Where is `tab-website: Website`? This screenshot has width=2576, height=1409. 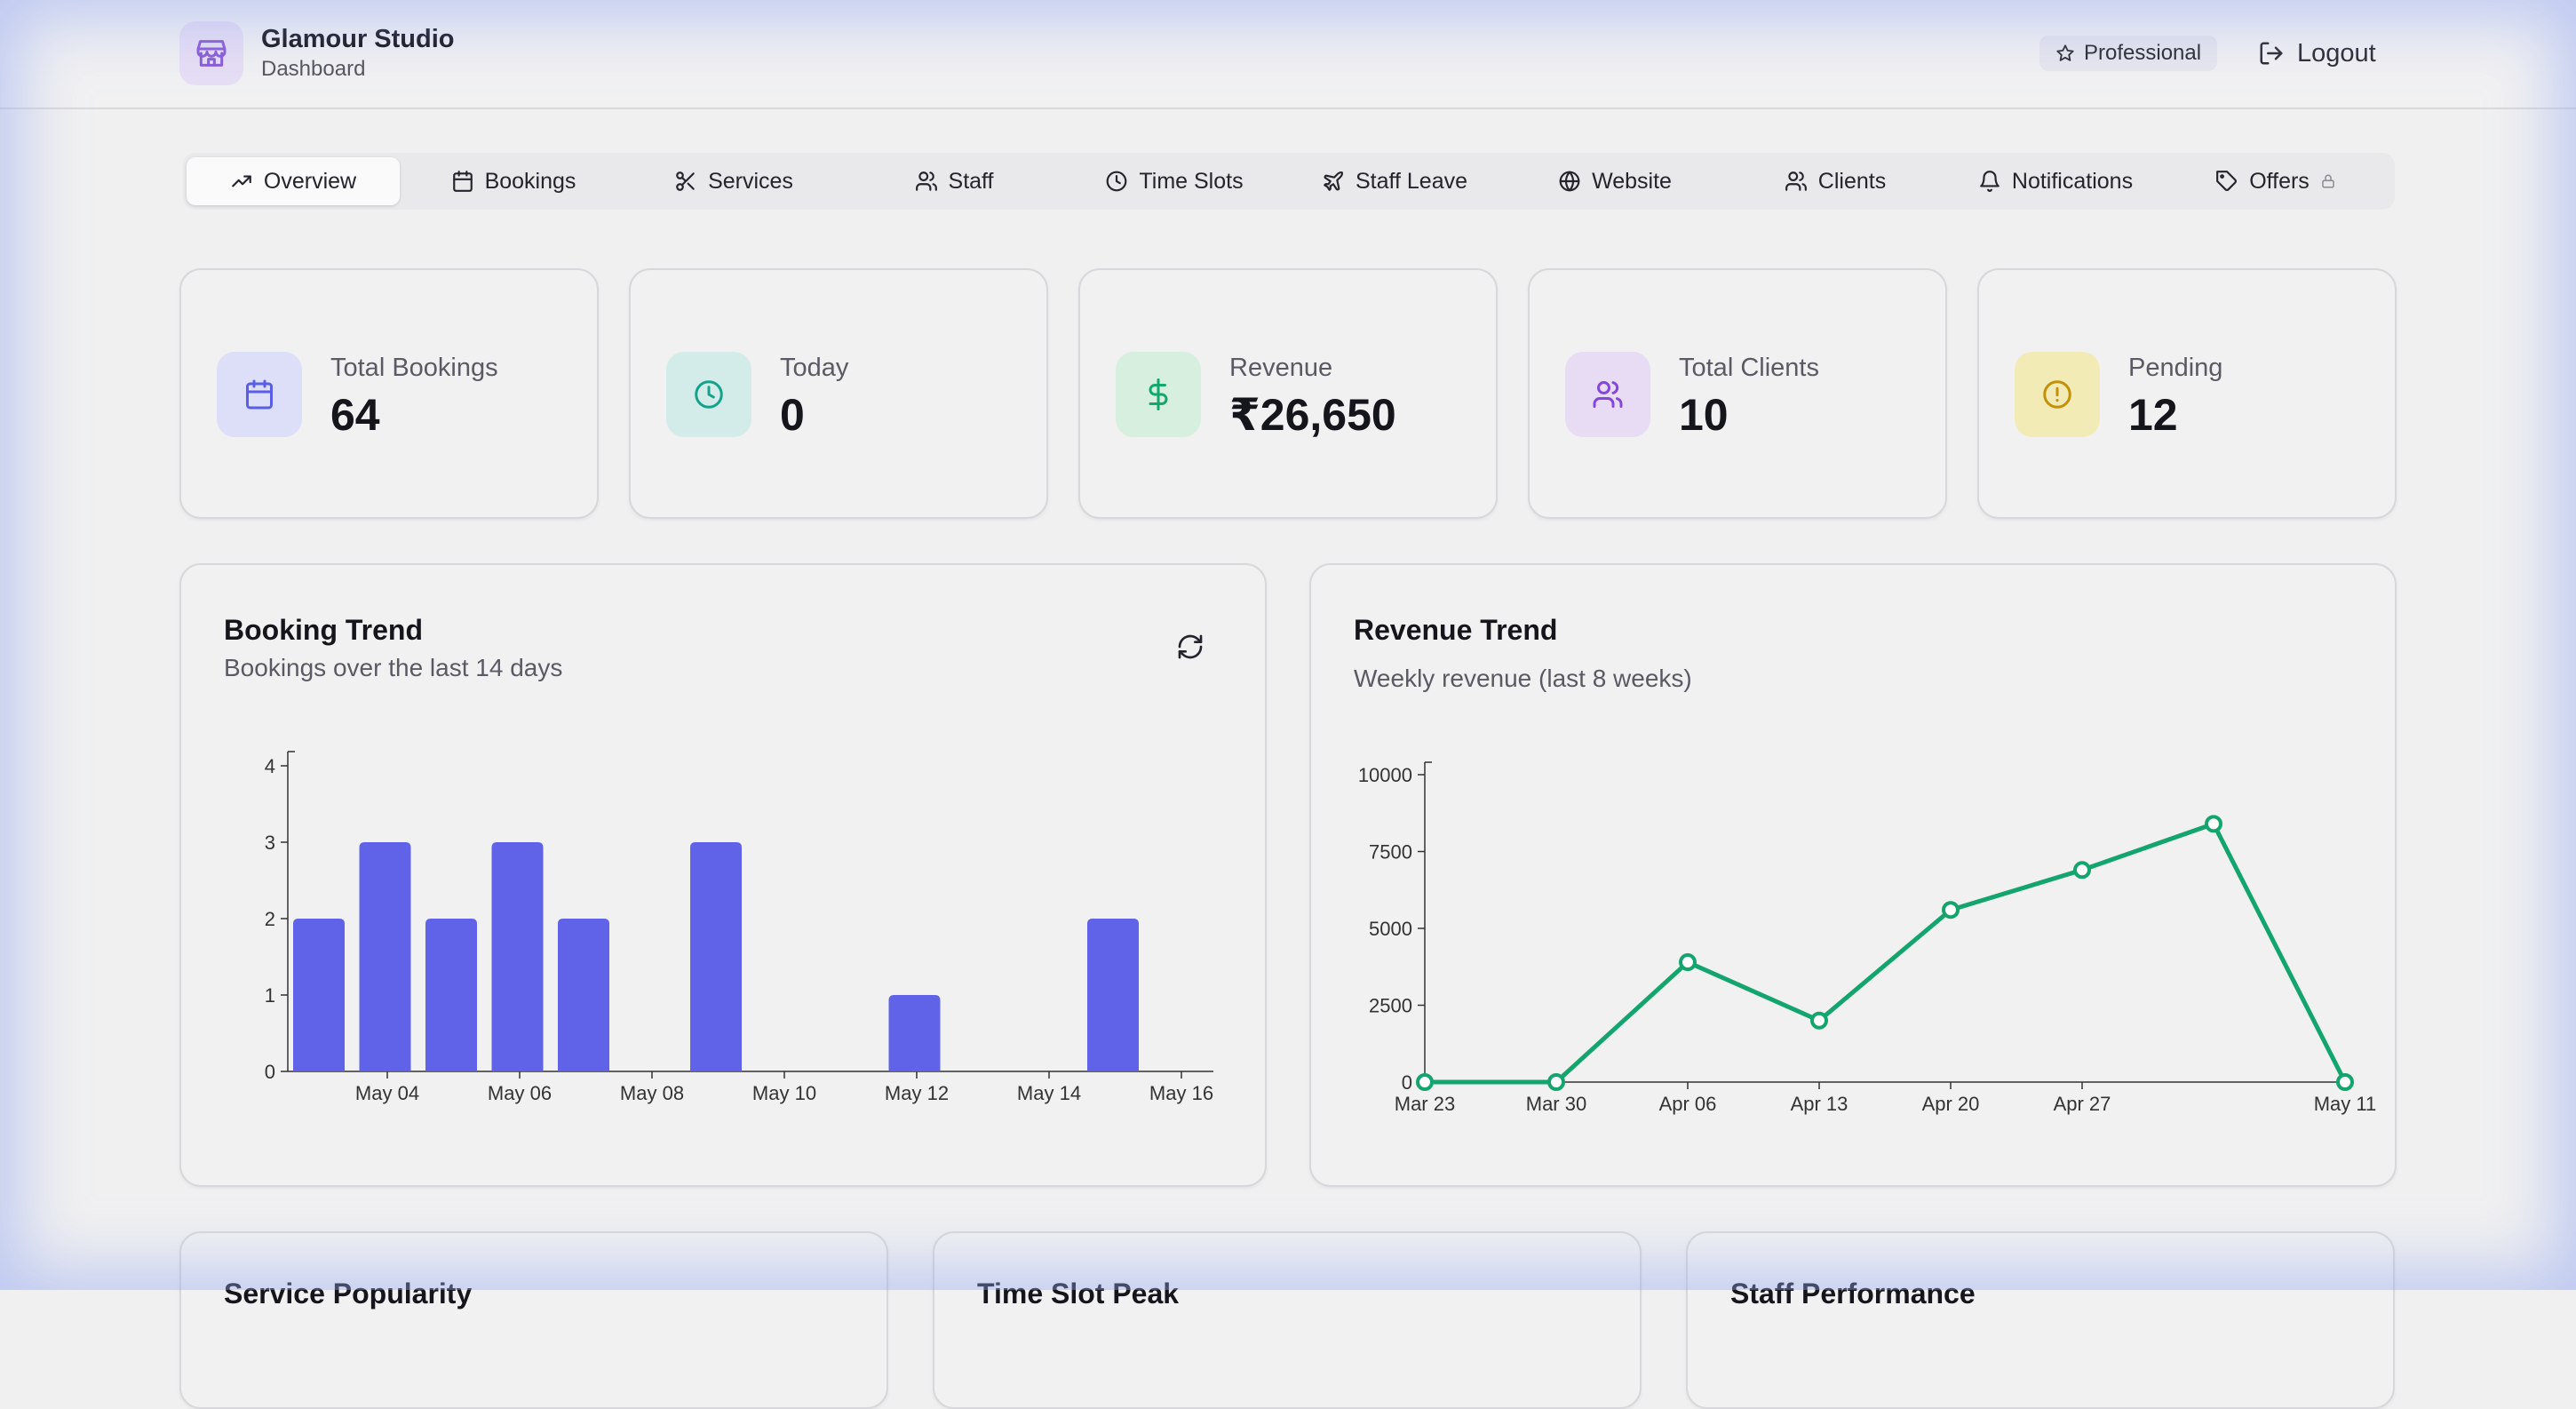
tab-website: Website is located at coordinates (1614, 181).